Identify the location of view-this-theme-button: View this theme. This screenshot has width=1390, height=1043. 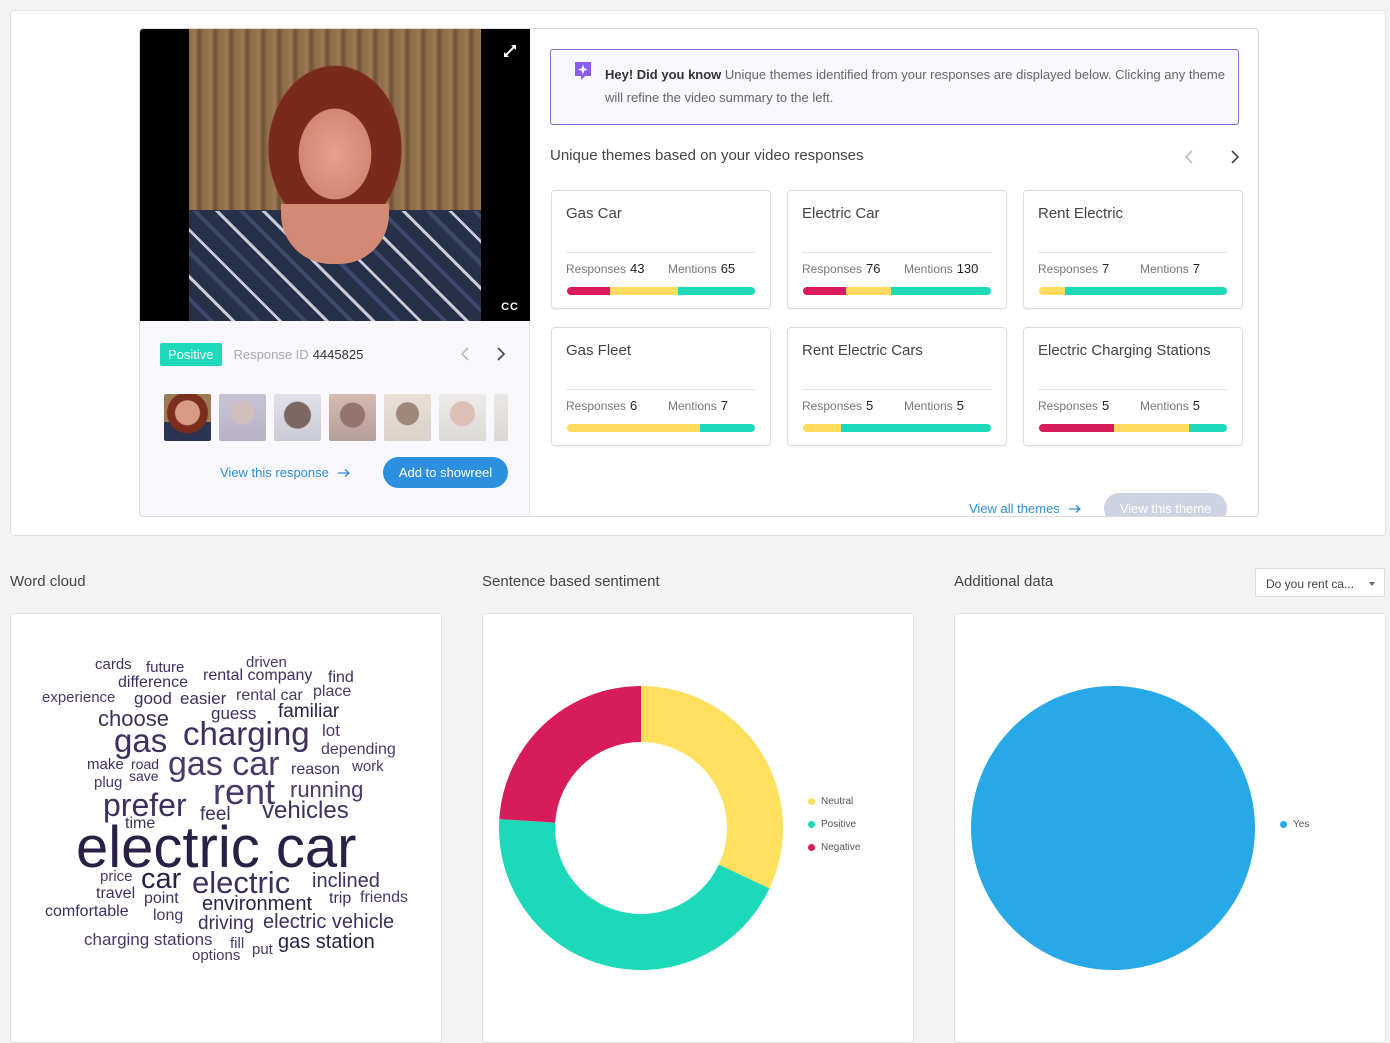
(1165, 504).